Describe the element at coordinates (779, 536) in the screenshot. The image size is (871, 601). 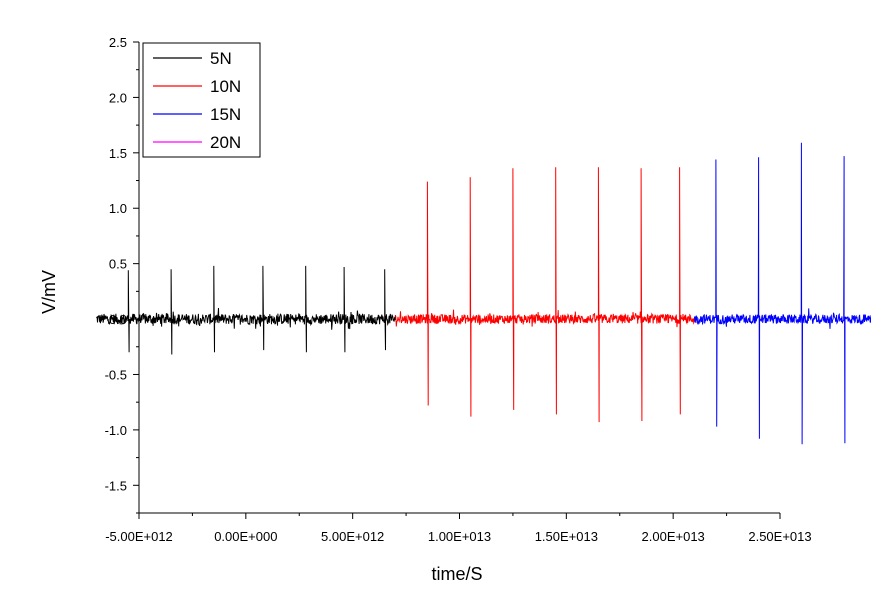
I see `x-tick-label: 2.50E+013` at that location.